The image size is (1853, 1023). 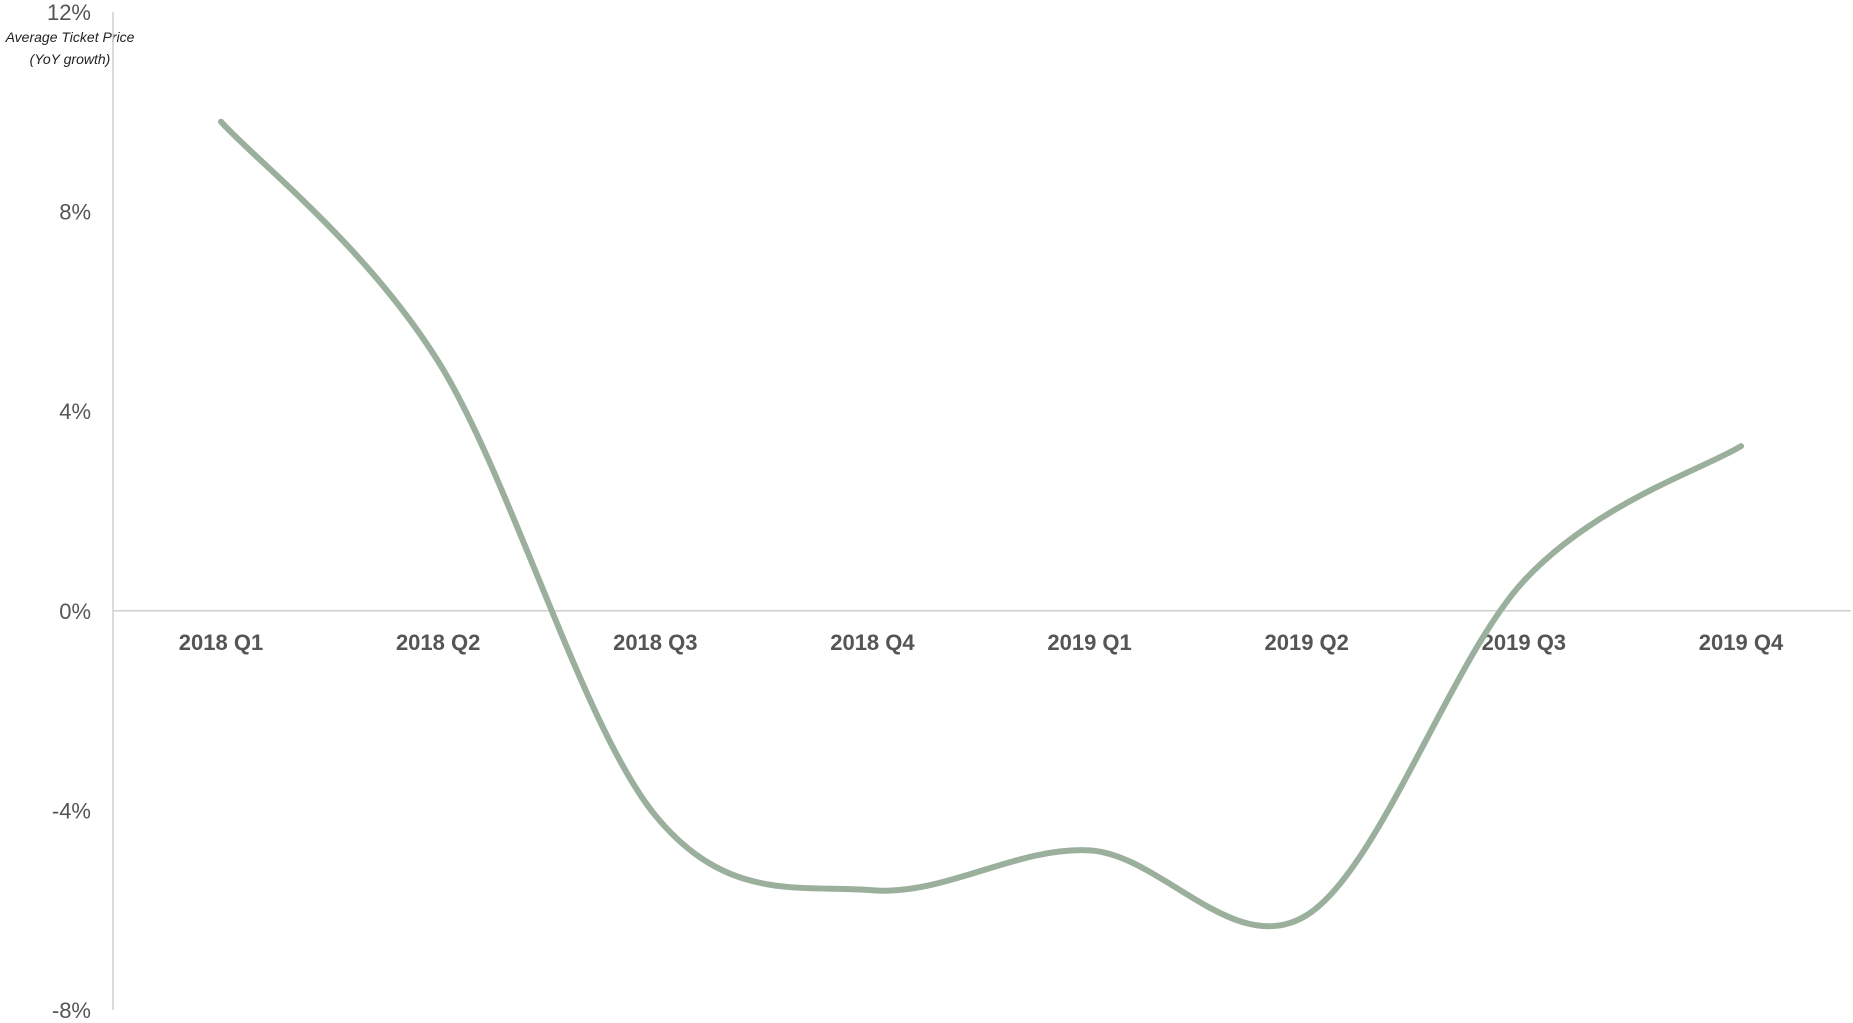 What do you see at coordinates (69, 12) in the screenshot?
I see `y-tick-label: 12%` at bounding box center [69, 12].